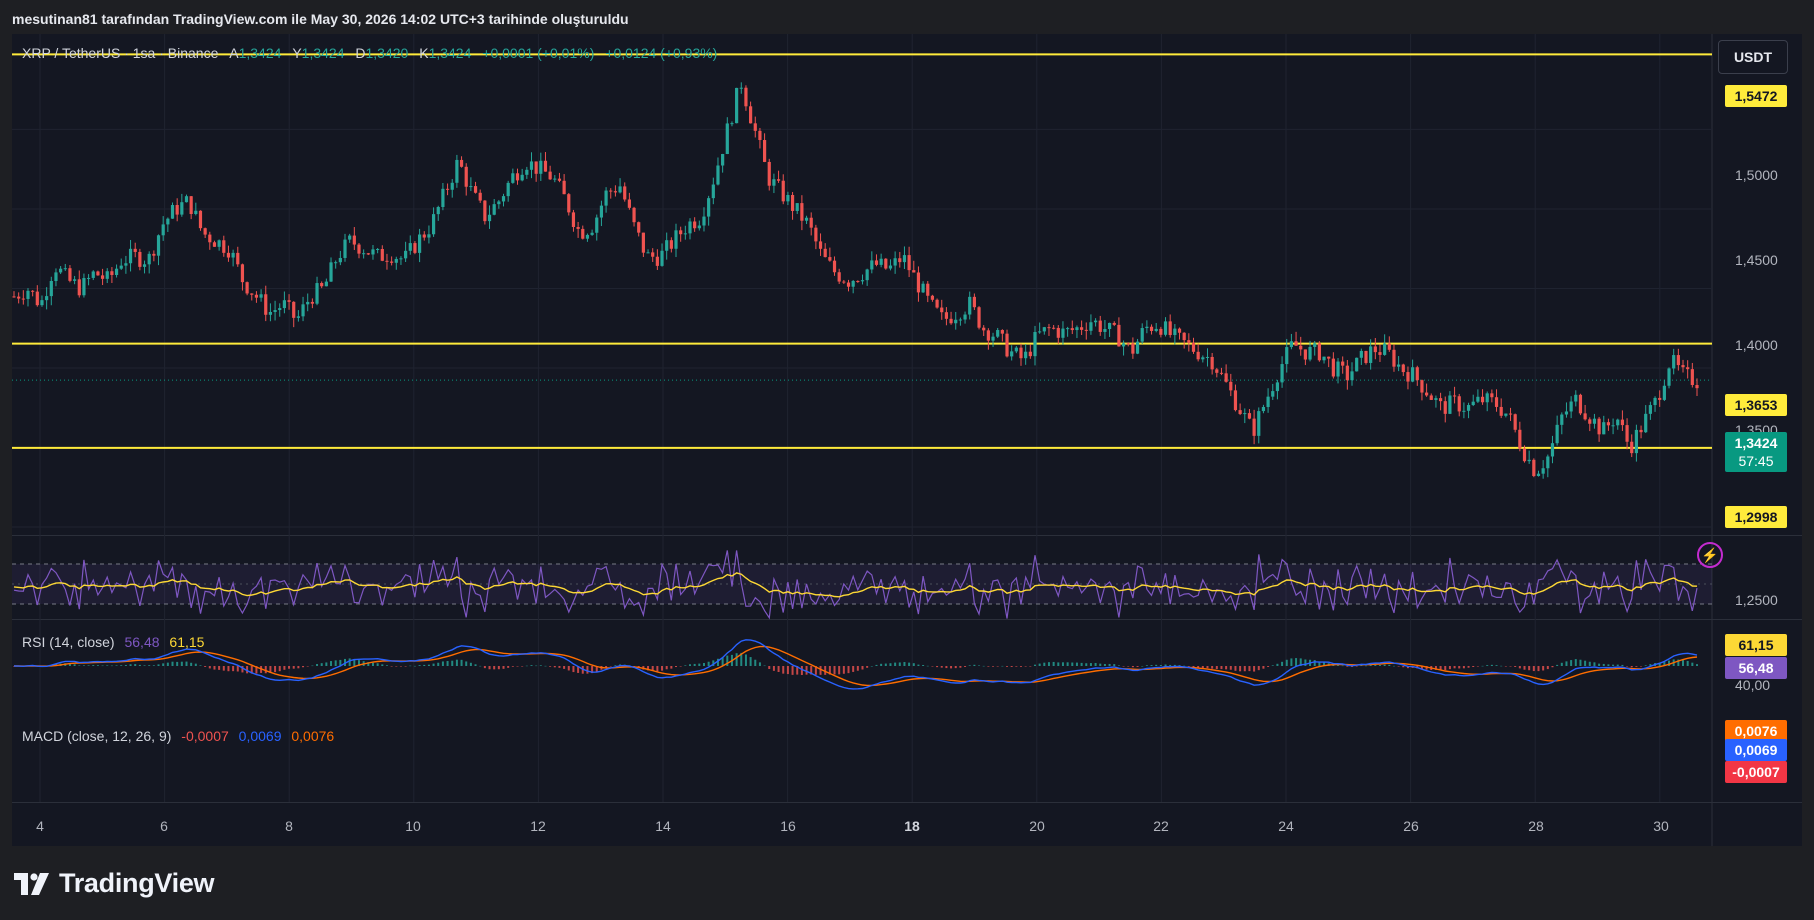 This screenshot has width=1814, height=920. I want to click on rsi-legend: RSI (14, close) 56,48 61,15, so click(113, 642).